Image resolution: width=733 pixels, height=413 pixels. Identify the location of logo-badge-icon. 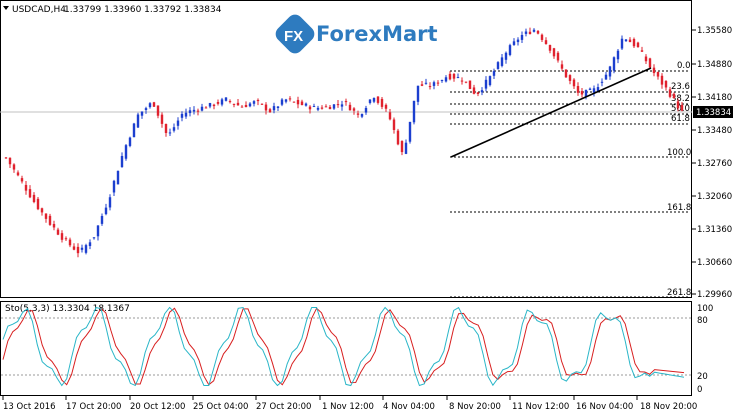
(295, 34).